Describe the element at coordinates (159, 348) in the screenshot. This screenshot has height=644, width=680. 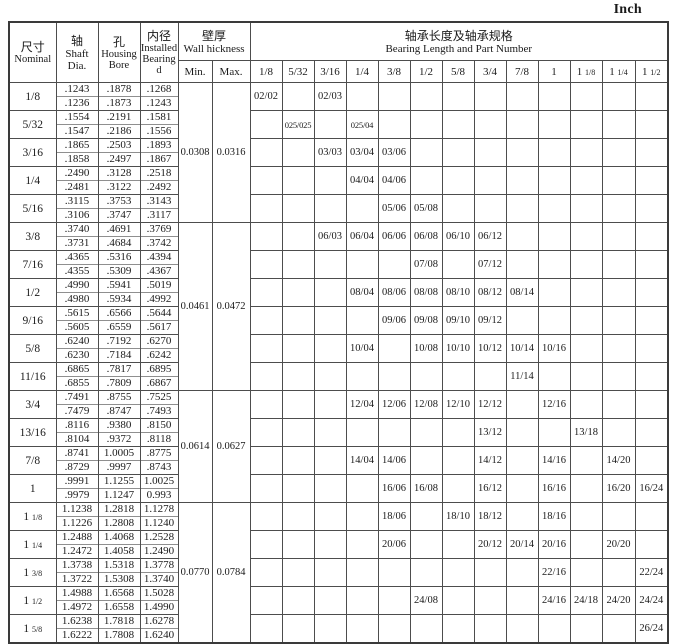
I see `installed-dimension-cell: .6270.6242` at that location.